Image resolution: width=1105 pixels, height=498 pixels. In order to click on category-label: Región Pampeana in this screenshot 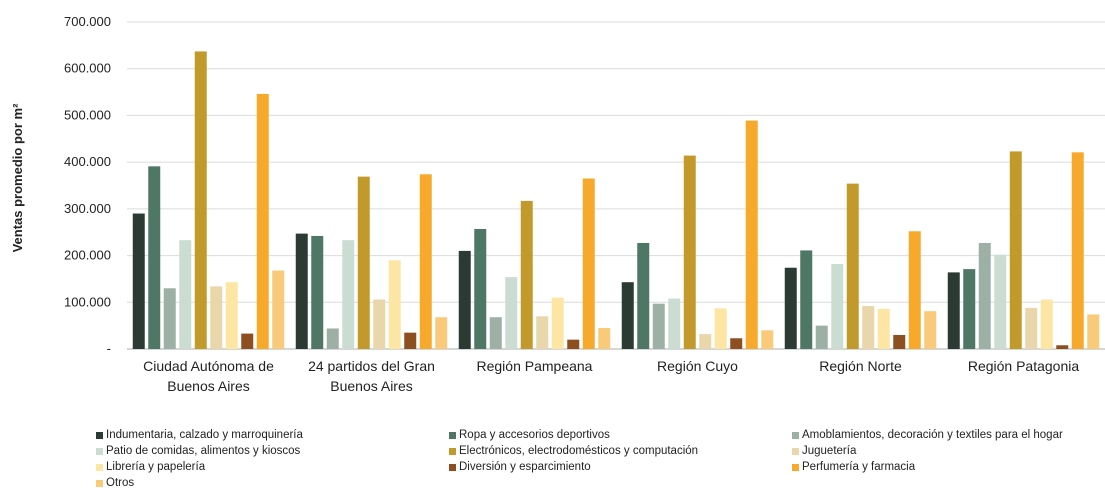, I will do `click(535, 366)`.